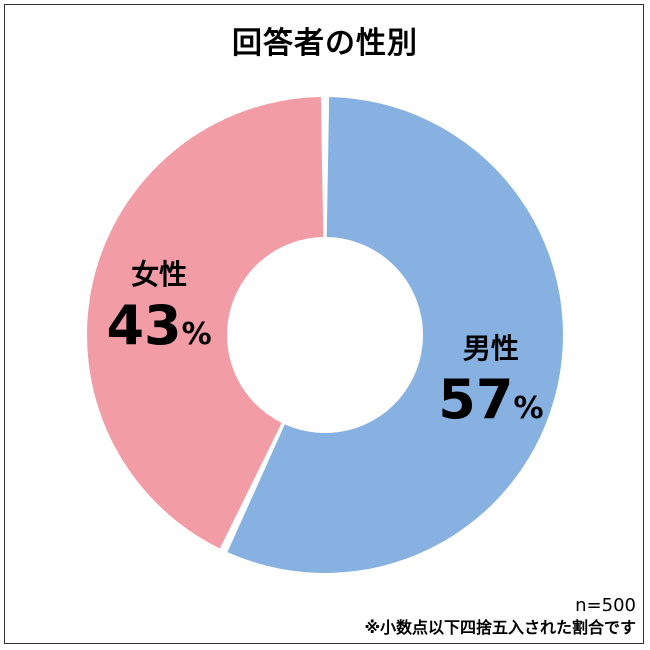  Describe the element at coordinates (325, 43) in the screenshot. I see `chart-title: 回答者の性別` at that location.